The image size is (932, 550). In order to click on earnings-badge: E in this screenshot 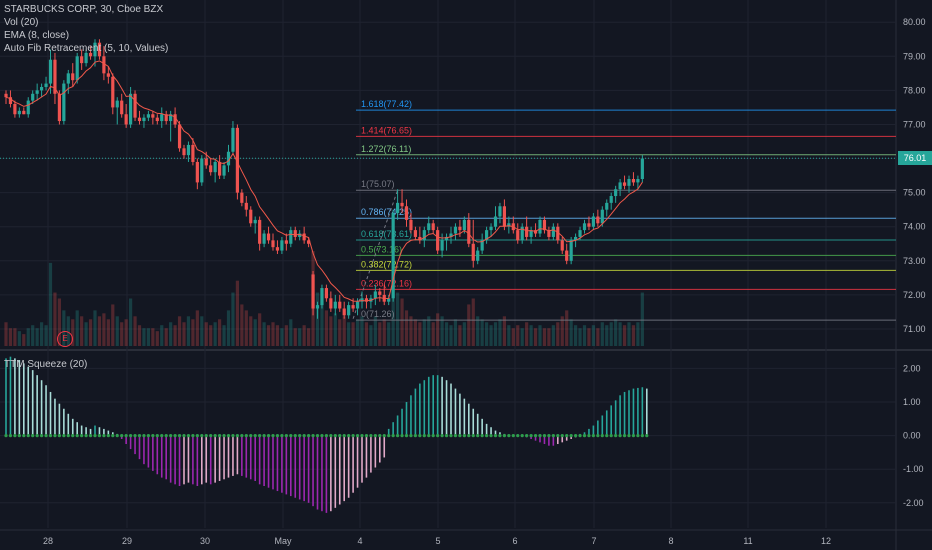, I will do `click(65, 339)`.